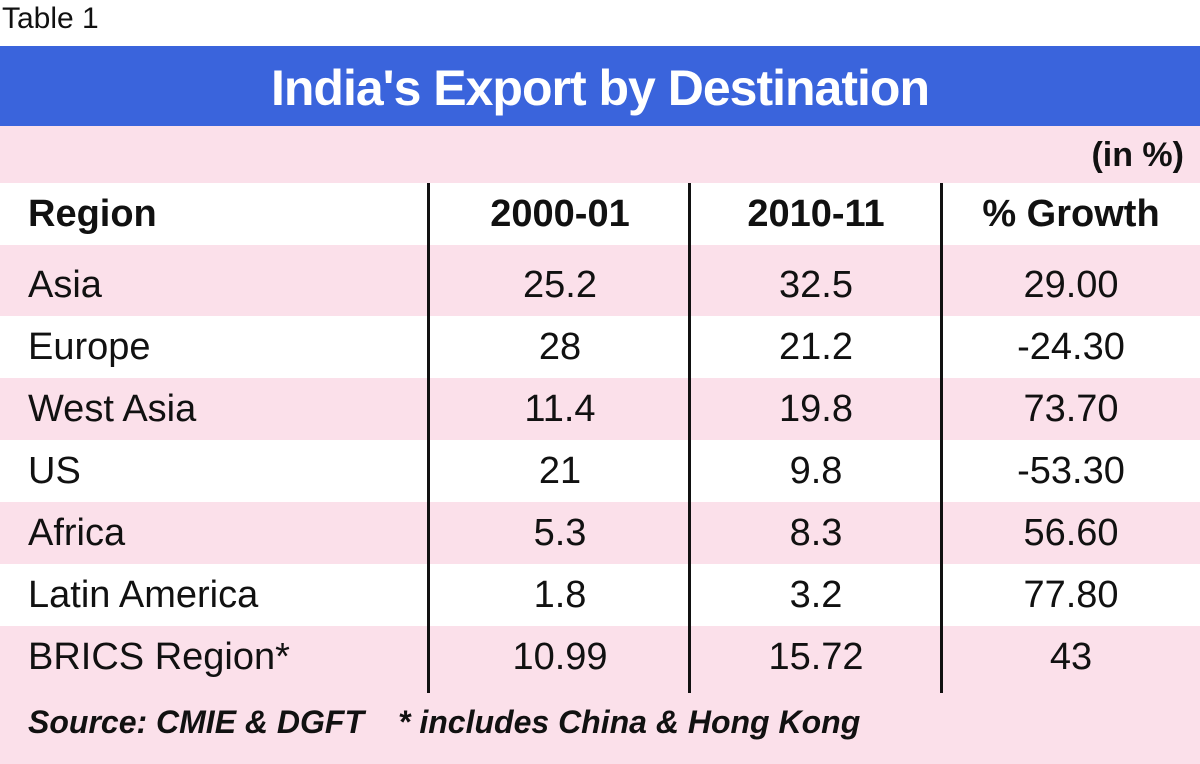  I want to click on table-row: West Asia 11.4 19.8 73.70, so click(600, 409).